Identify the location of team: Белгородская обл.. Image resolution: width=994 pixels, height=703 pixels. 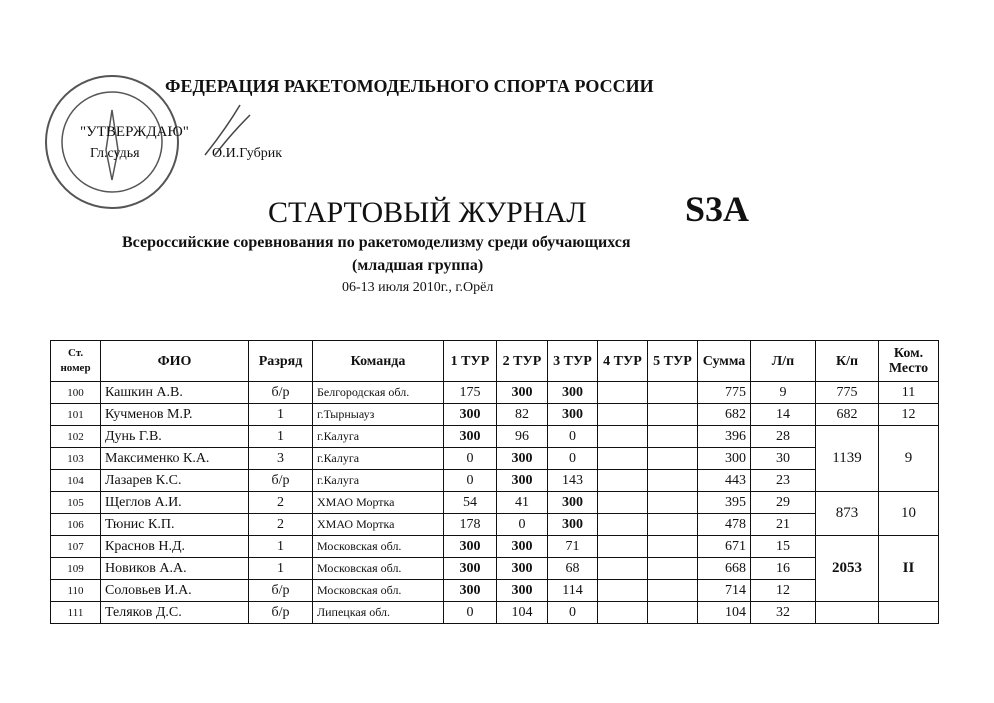
(378, 392).